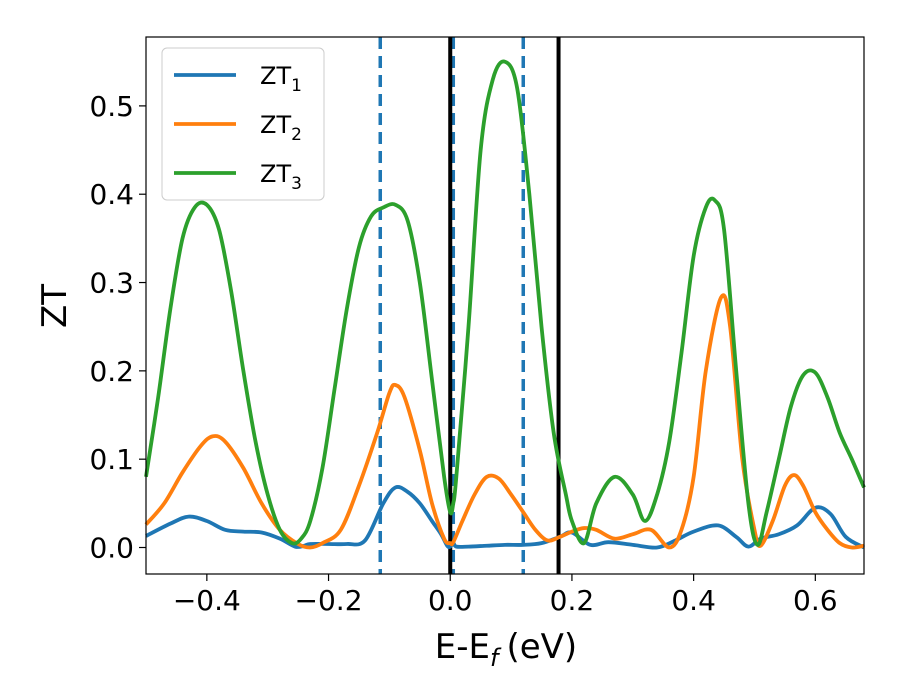  Describe the element at coordinates (505, 595) in the screenshot. I see `x-axis-ticks: −0.4 −0.2 0.0 0.2 0.4 0.6` at that location.